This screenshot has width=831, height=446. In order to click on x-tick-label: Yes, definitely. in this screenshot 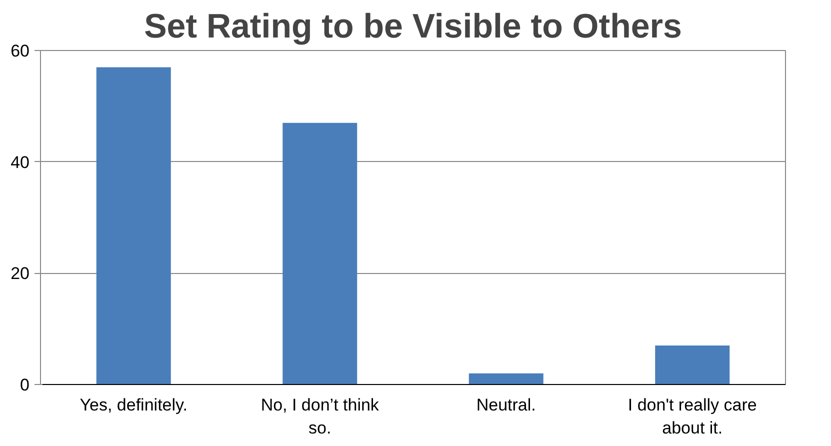, I will do `click(134, 405)`.